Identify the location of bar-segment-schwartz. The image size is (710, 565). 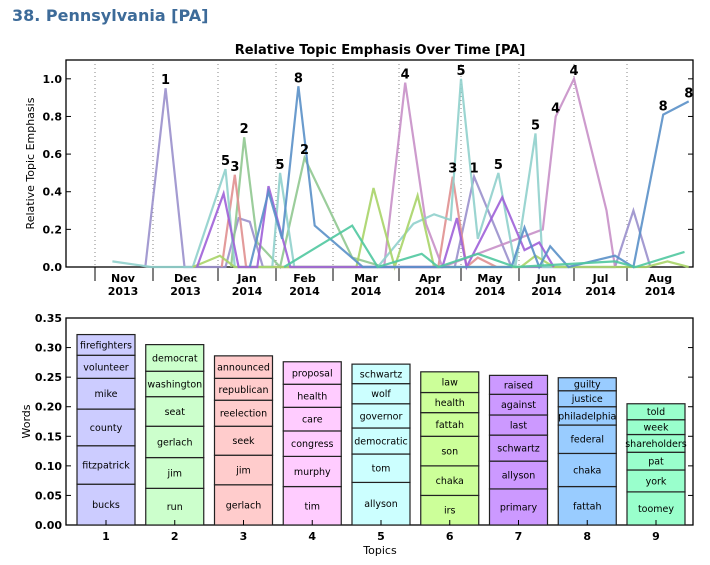
(381, 374).